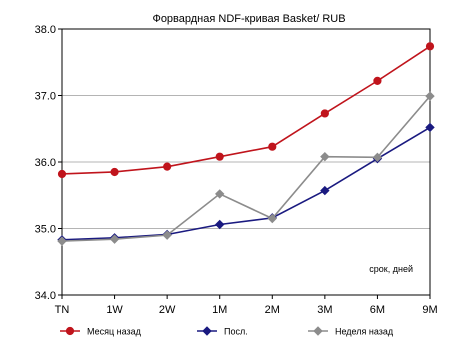 The image size is (462, 343). I want to click on x-tick-label: 2W, so click(167, 310).